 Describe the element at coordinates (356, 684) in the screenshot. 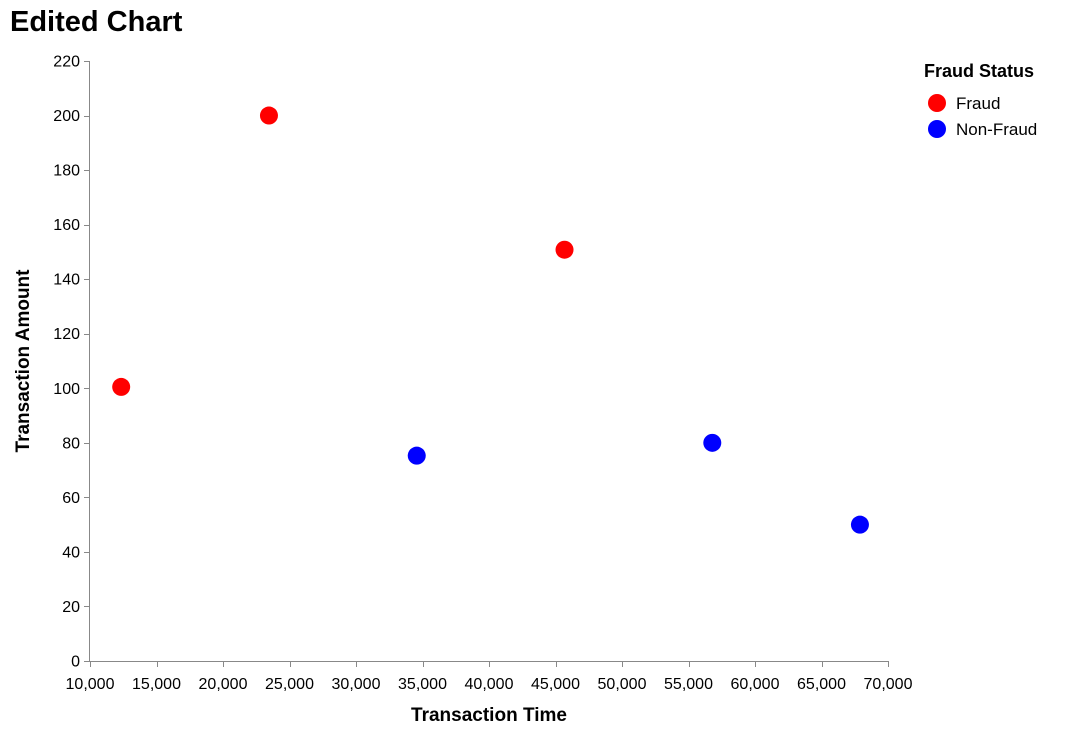

I see `x-tick-label: 30,000` at that location.